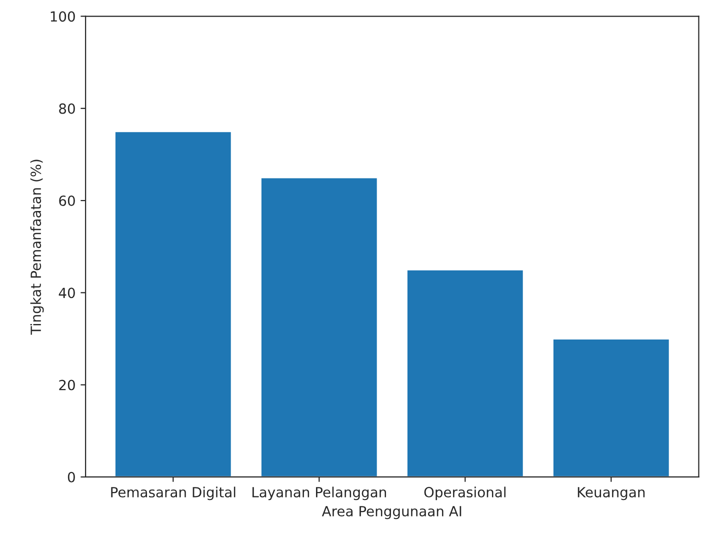 The height and width of the screenshot is (542, 713). I want to click on y-tick-label: 0, so click(71, 477).